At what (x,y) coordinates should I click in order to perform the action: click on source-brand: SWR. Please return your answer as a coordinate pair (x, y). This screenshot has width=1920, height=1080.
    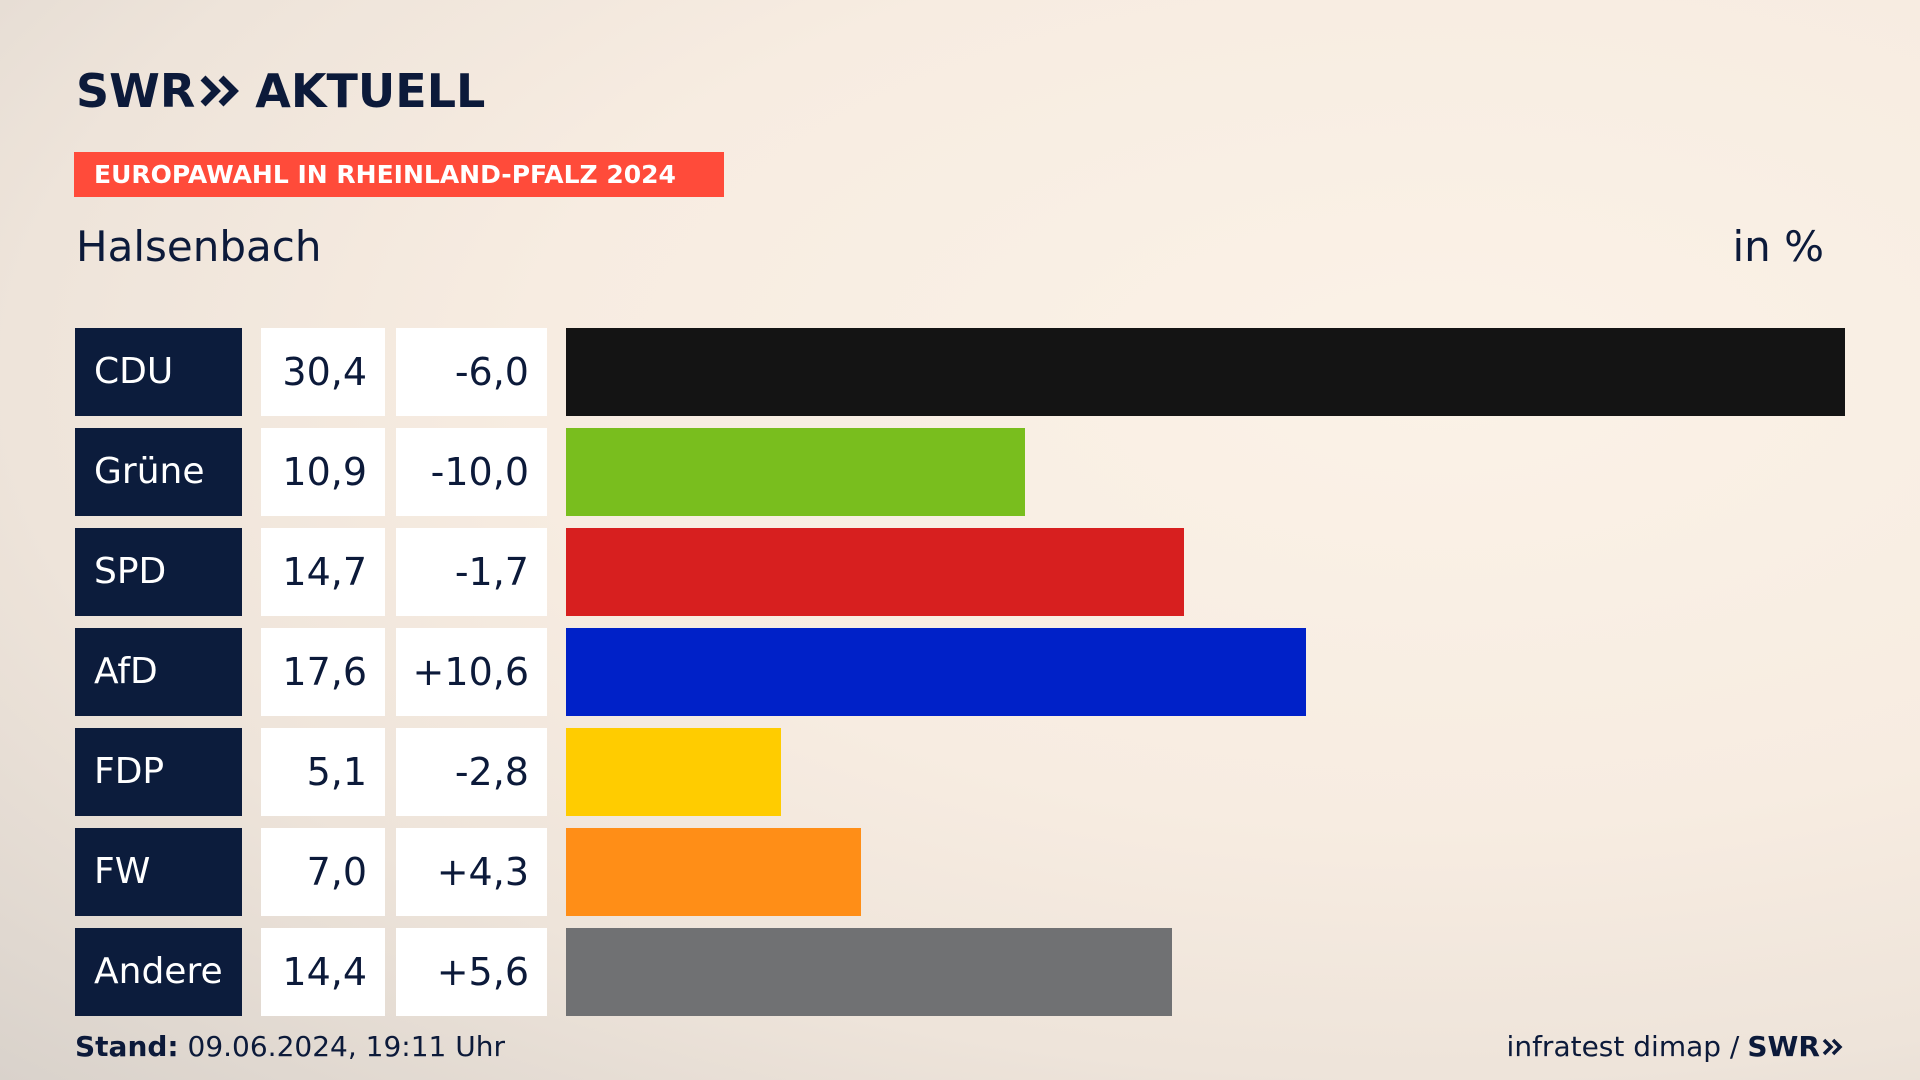
    Looking at the image, I should click on (1783, 1046).